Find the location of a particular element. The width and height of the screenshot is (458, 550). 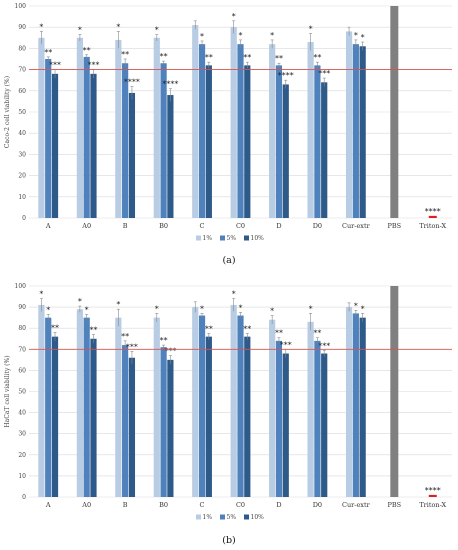

x-category-label: C is located at coordinates (202, 226).